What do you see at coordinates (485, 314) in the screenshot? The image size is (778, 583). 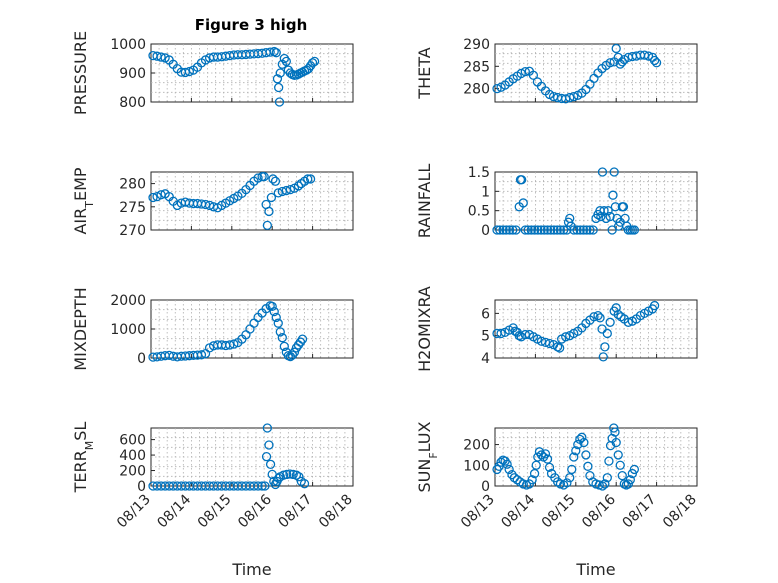 I see `y-tick-label: 6` at bounding box center [485, 314].